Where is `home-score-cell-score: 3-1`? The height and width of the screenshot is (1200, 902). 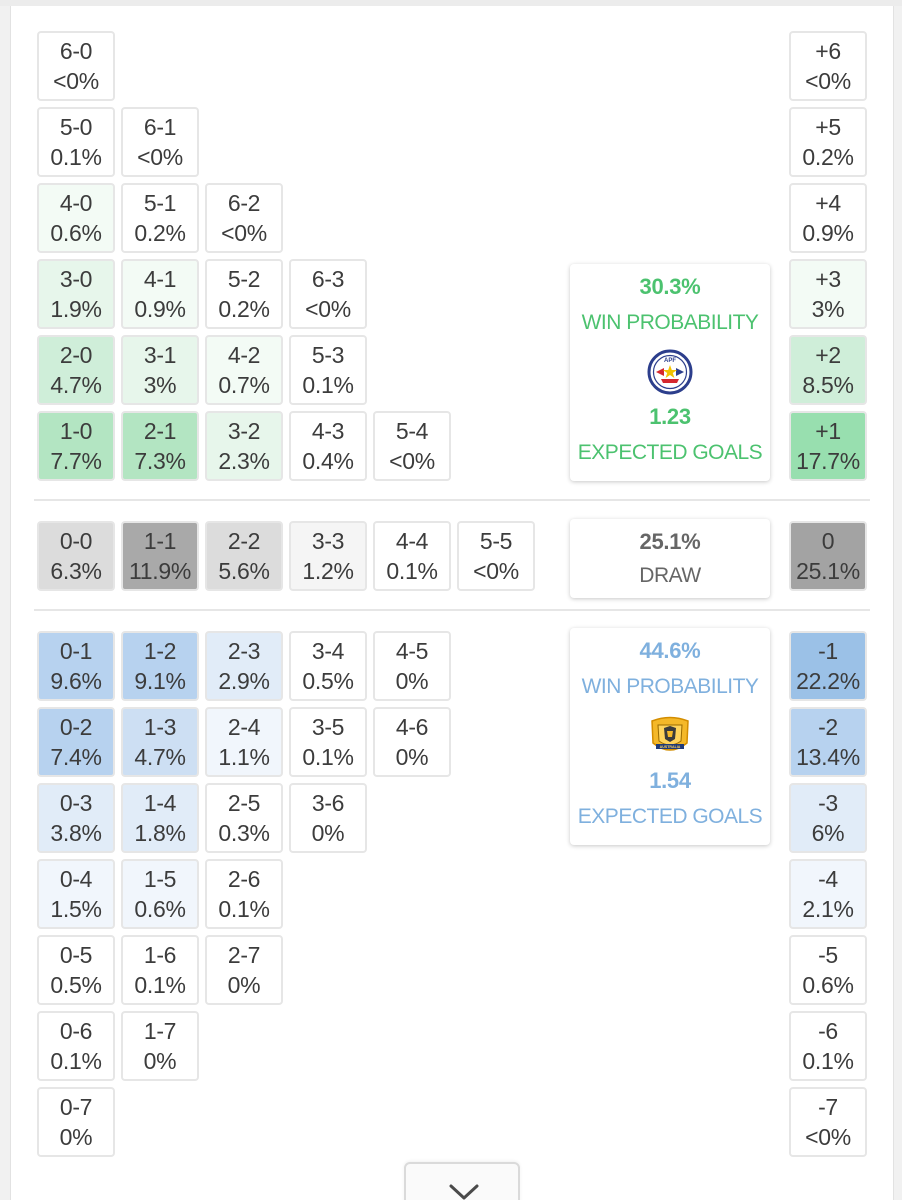 home-score-cell-score: 3-1 is located at coordinates (160, 355).